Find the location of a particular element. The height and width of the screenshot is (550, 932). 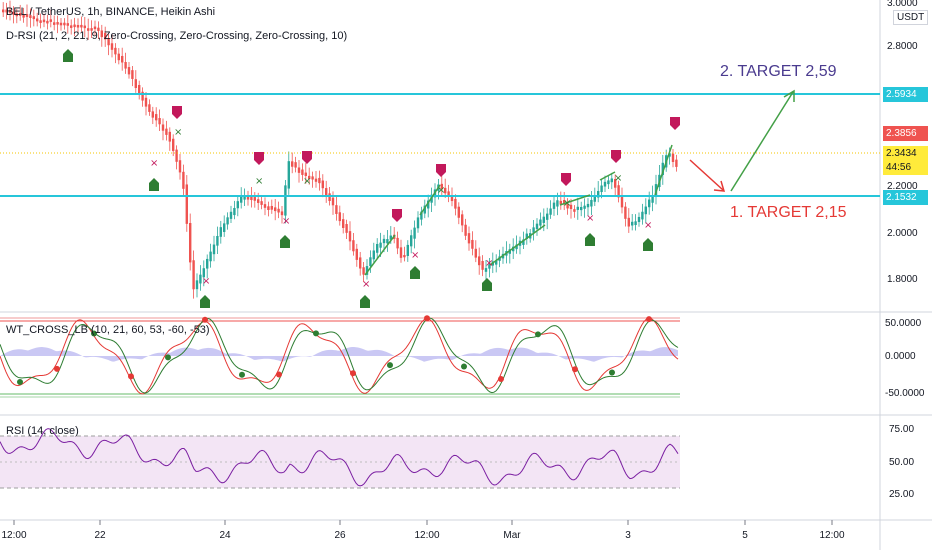

target-1-annotation: 1. TARGET 2,15 is located at coordinates (788, 212).